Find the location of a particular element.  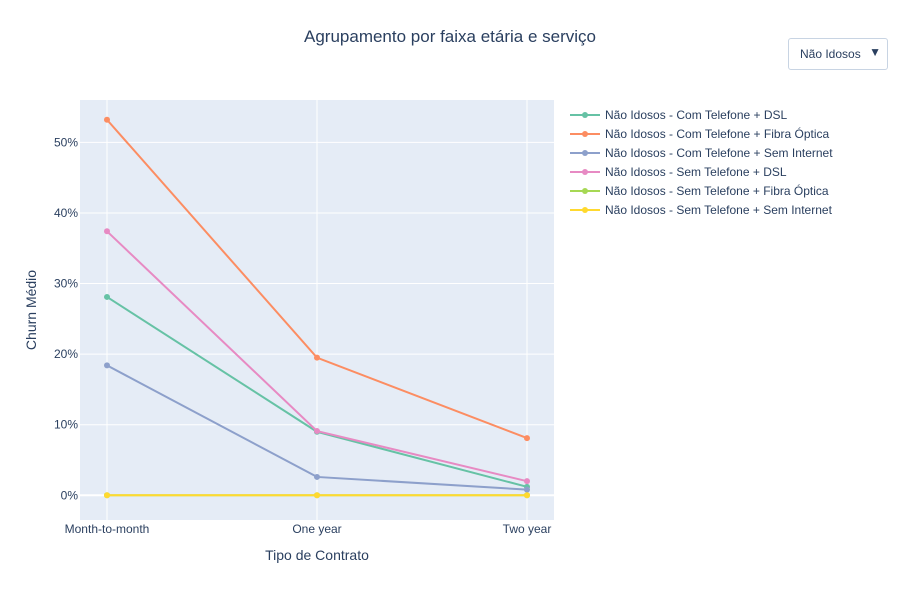

legend-label: Não Idosos - Com Telefone + Fibra Óptica is located at coordinates (717, 133).